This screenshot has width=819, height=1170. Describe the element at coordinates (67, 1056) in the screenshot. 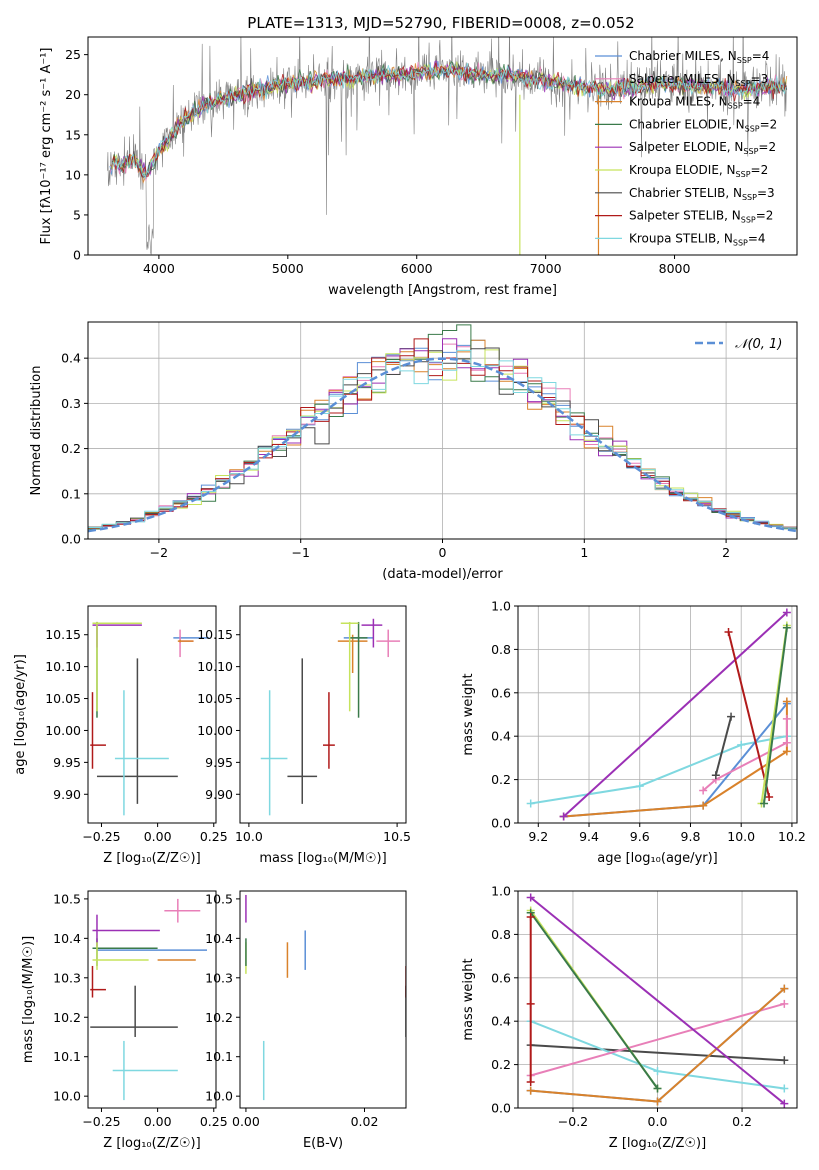

I see `y-tick-label: 10.1` at that location.